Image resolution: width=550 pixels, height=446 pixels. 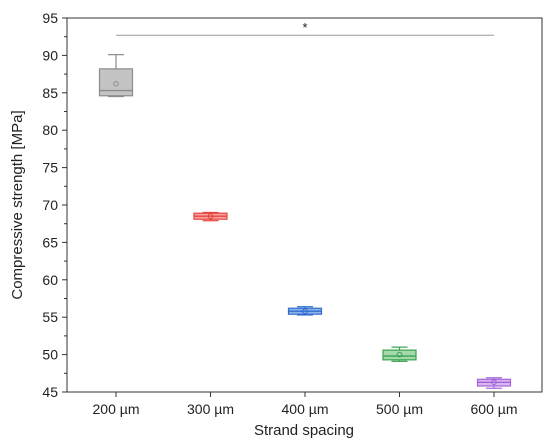 What do you see at coordinates (210, 409) in the screenshot?
I see `x-tick-label: 300 µm` at bounding box center [210, 409].